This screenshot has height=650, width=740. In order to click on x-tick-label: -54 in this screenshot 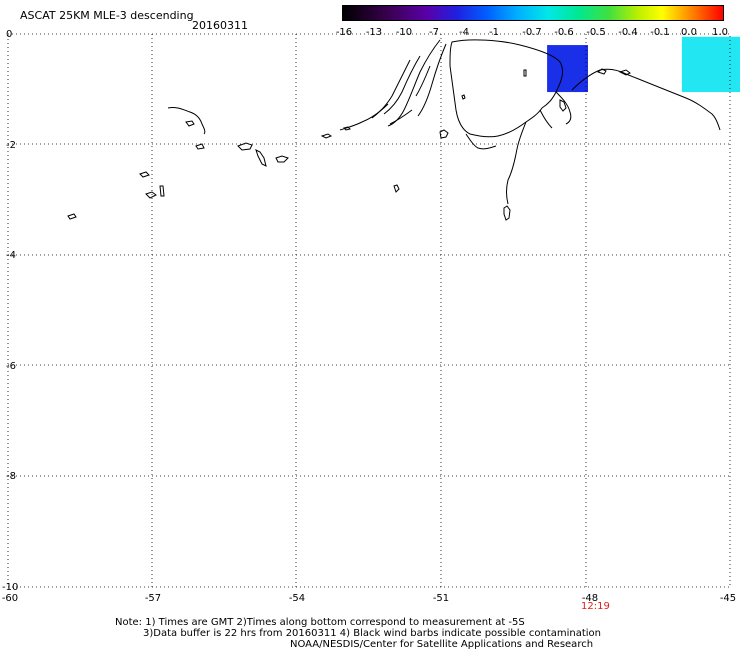, I will do `click(297, 598)`.